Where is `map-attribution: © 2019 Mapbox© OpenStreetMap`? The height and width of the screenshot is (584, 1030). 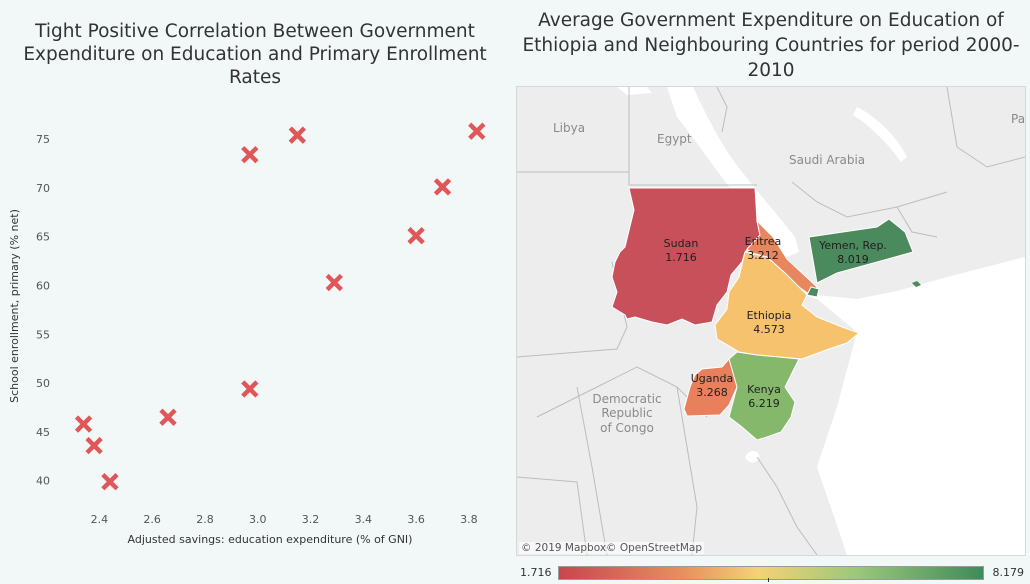
map-attribution: © 2019 Mapbox© OpenStreetMap is located at coordinates (611, 548).